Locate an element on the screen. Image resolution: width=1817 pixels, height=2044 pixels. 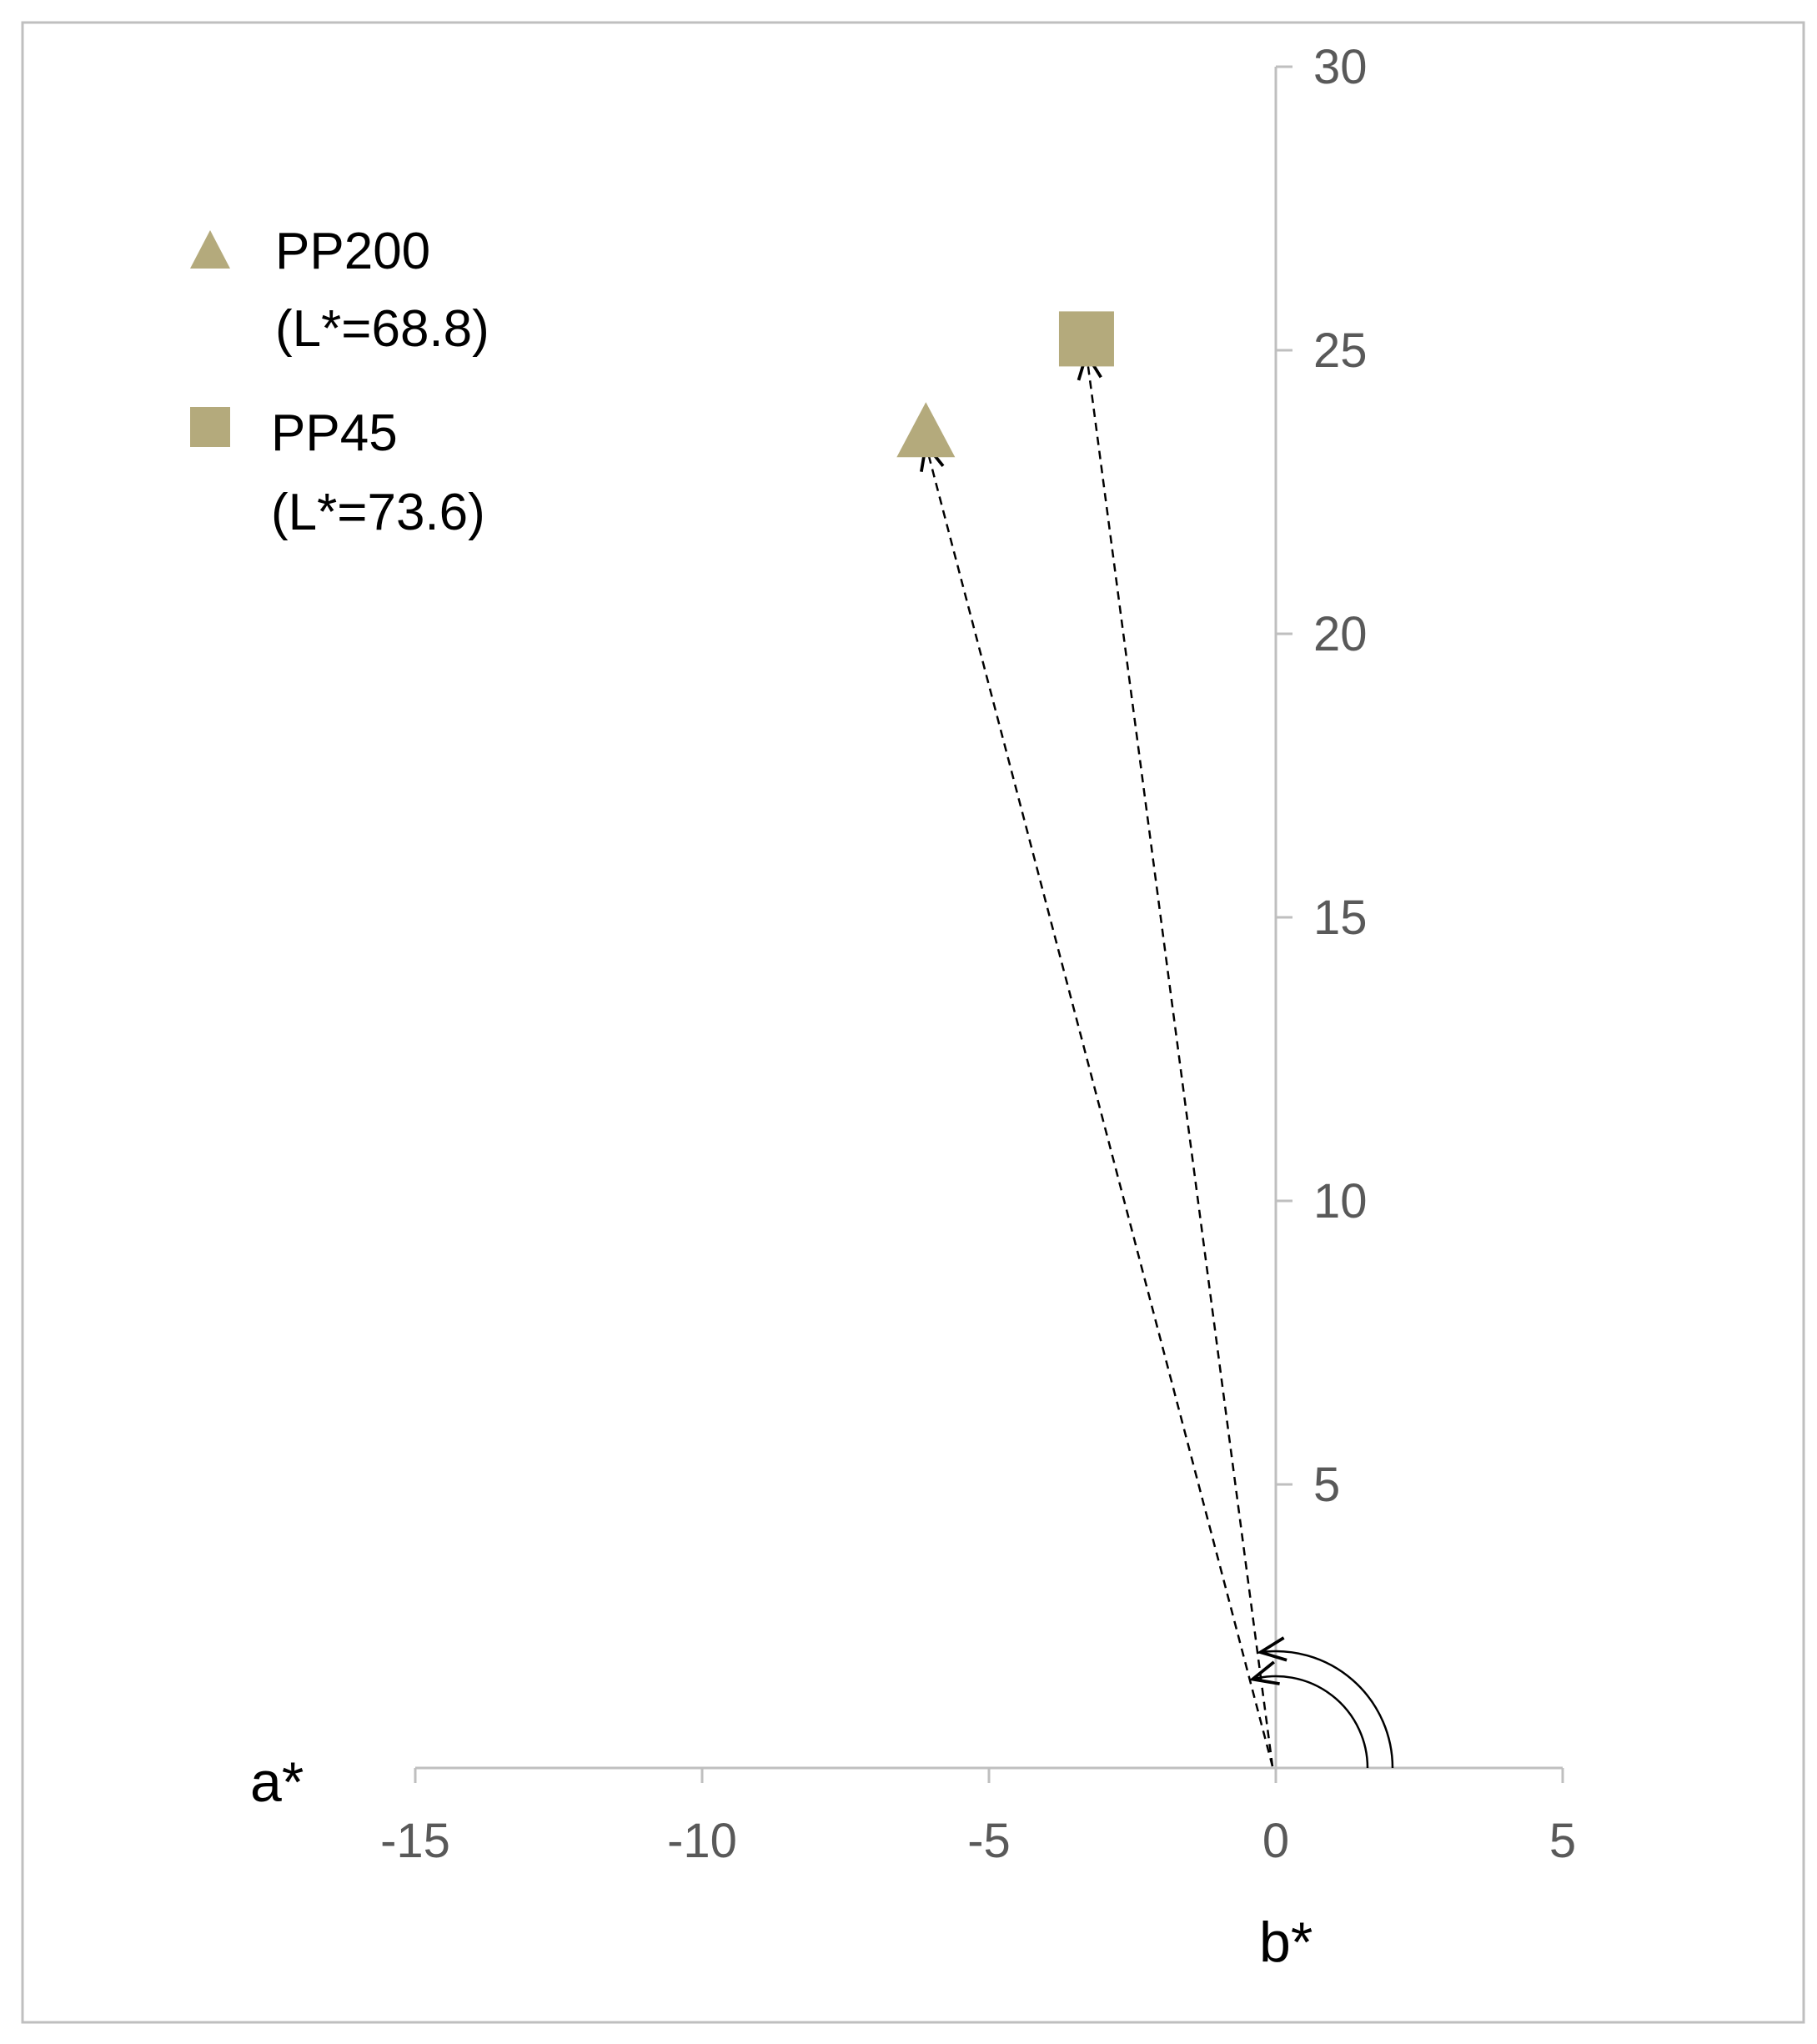
y-axis-title: b* is located at coordinates (1286, 1942).